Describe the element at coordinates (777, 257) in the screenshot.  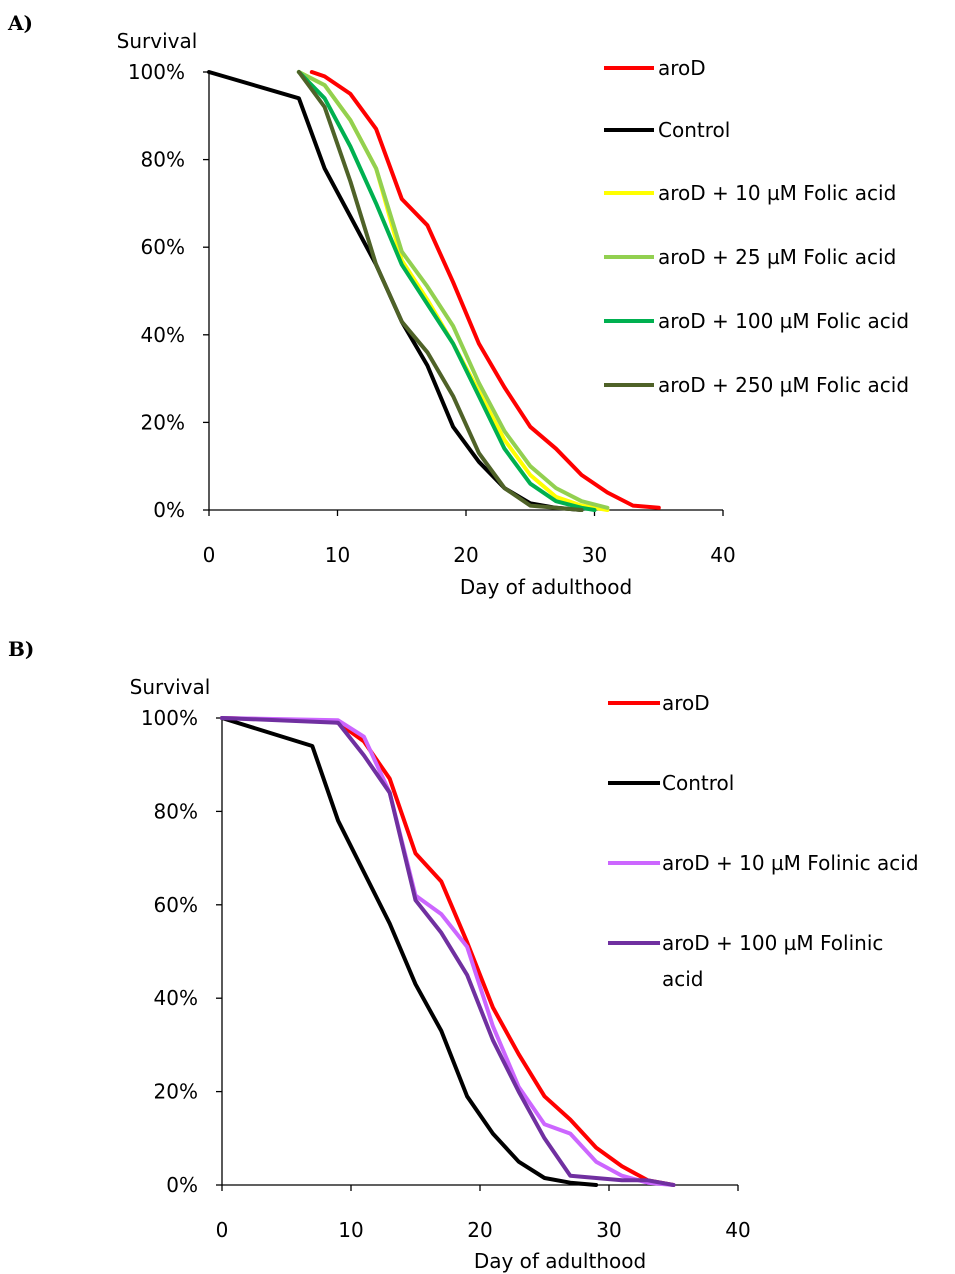
I see `legend-label: aroD + 25 µM Folic acid` at that location.